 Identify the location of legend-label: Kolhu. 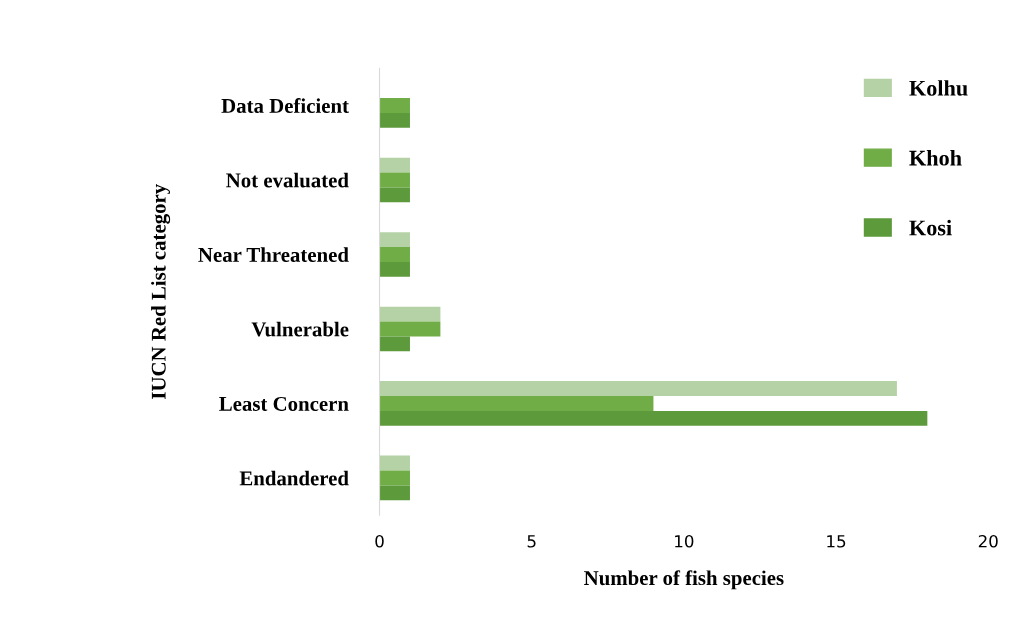
(938, 88).